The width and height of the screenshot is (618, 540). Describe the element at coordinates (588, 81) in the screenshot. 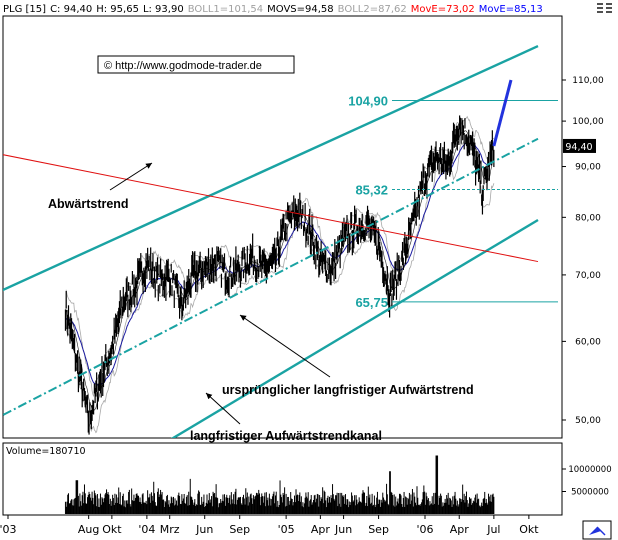

I see `y-tick-label: 110,00` at that location.